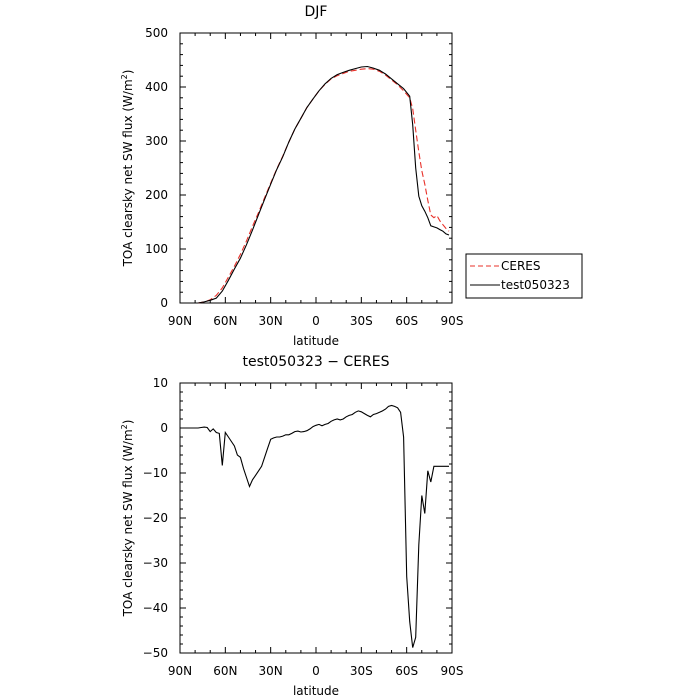 The height and width of the screenshot is (700, 700). I want to click on y-tick-label: 300, so click(156, 141).